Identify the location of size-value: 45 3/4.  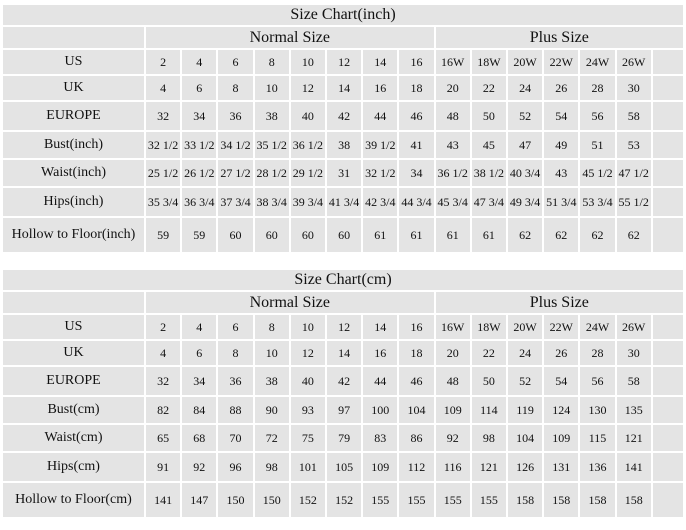
(452, 202).